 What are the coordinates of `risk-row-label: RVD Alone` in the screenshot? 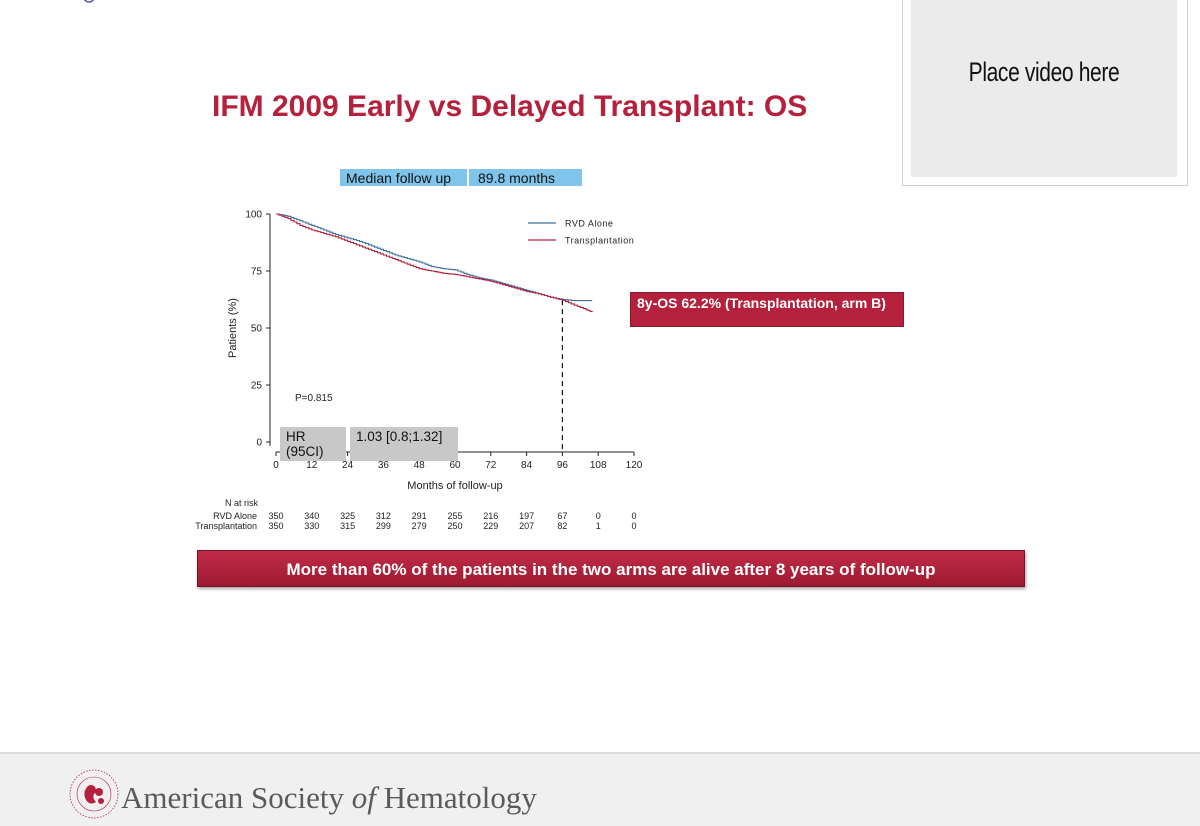 It's located at (235, 516).